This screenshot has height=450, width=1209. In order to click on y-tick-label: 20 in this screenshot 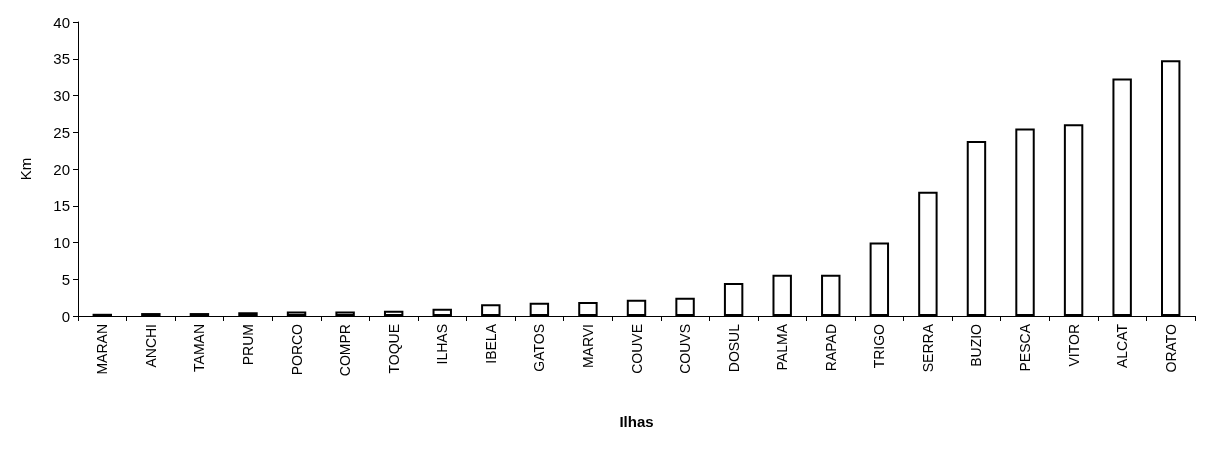, I will do `click(61, 169)`.